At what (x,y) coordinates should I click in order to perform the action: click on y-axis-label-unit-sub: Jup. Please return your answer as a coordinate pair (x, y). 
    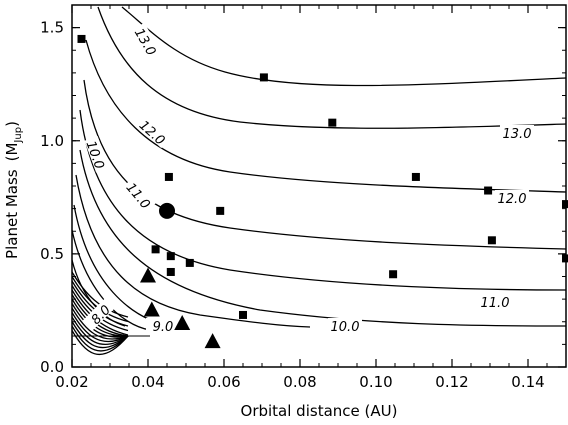
    Looking at the image, I should click on (18, 135).